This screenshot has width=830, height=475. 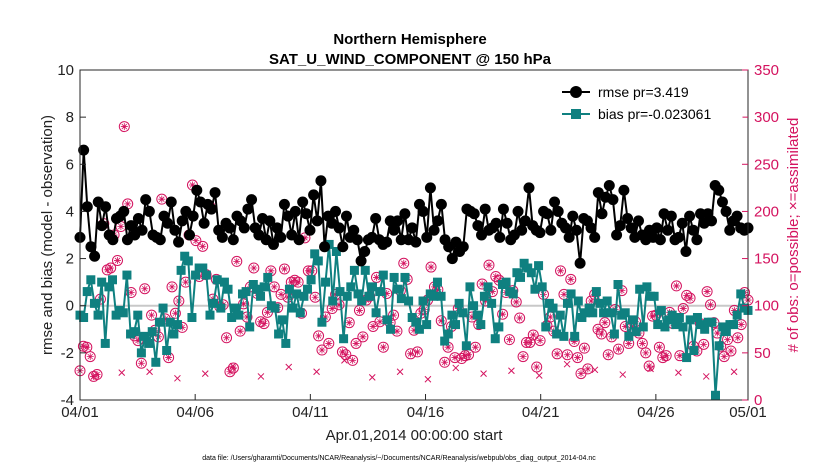 I want to click on y-tick-label: 8, so click(x=70, y=117).